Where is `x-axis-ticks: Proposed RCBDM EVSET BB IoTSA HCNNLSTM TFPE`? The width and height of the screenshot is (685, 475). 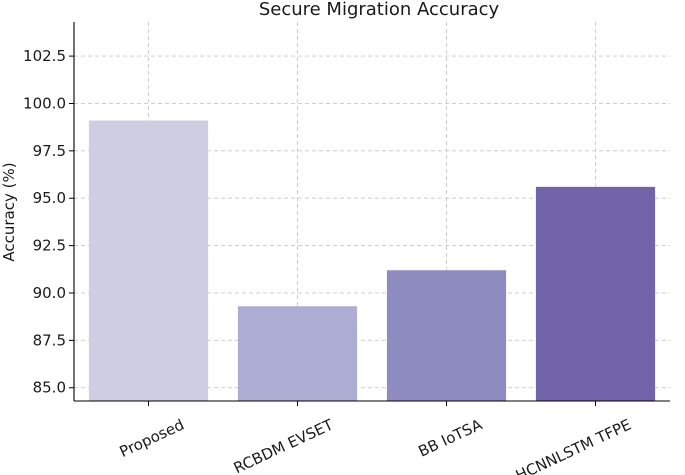 x-axis-ticks: Proposed RCBDM EVSET BB IoTSA HCNNLSTM TFPE is located at coordinates (375, 438).